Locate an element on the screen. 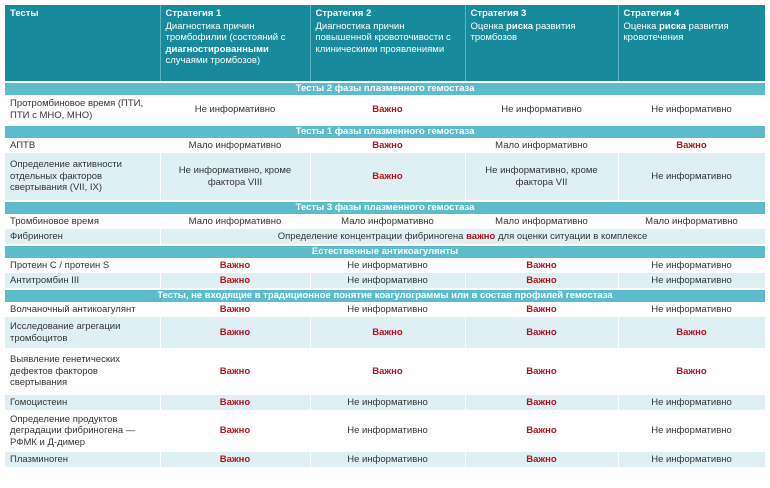 The height and width of the screenshot is (488, 770). assessment-strategy-4: Мало информативно is located at coordinates (692, 221).